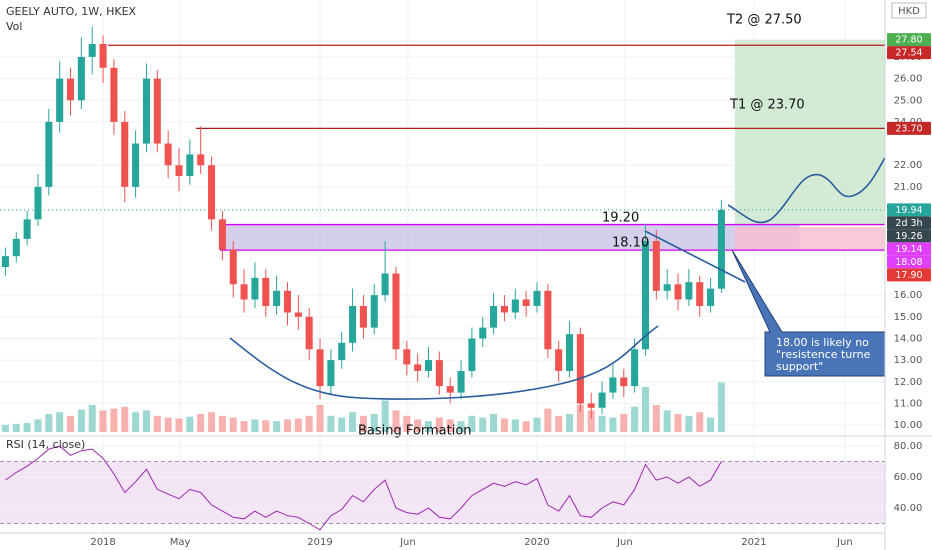 The height and width of the screenshot is (550, 932). I want to click on price-tag: 17.90, so click(908, 275).